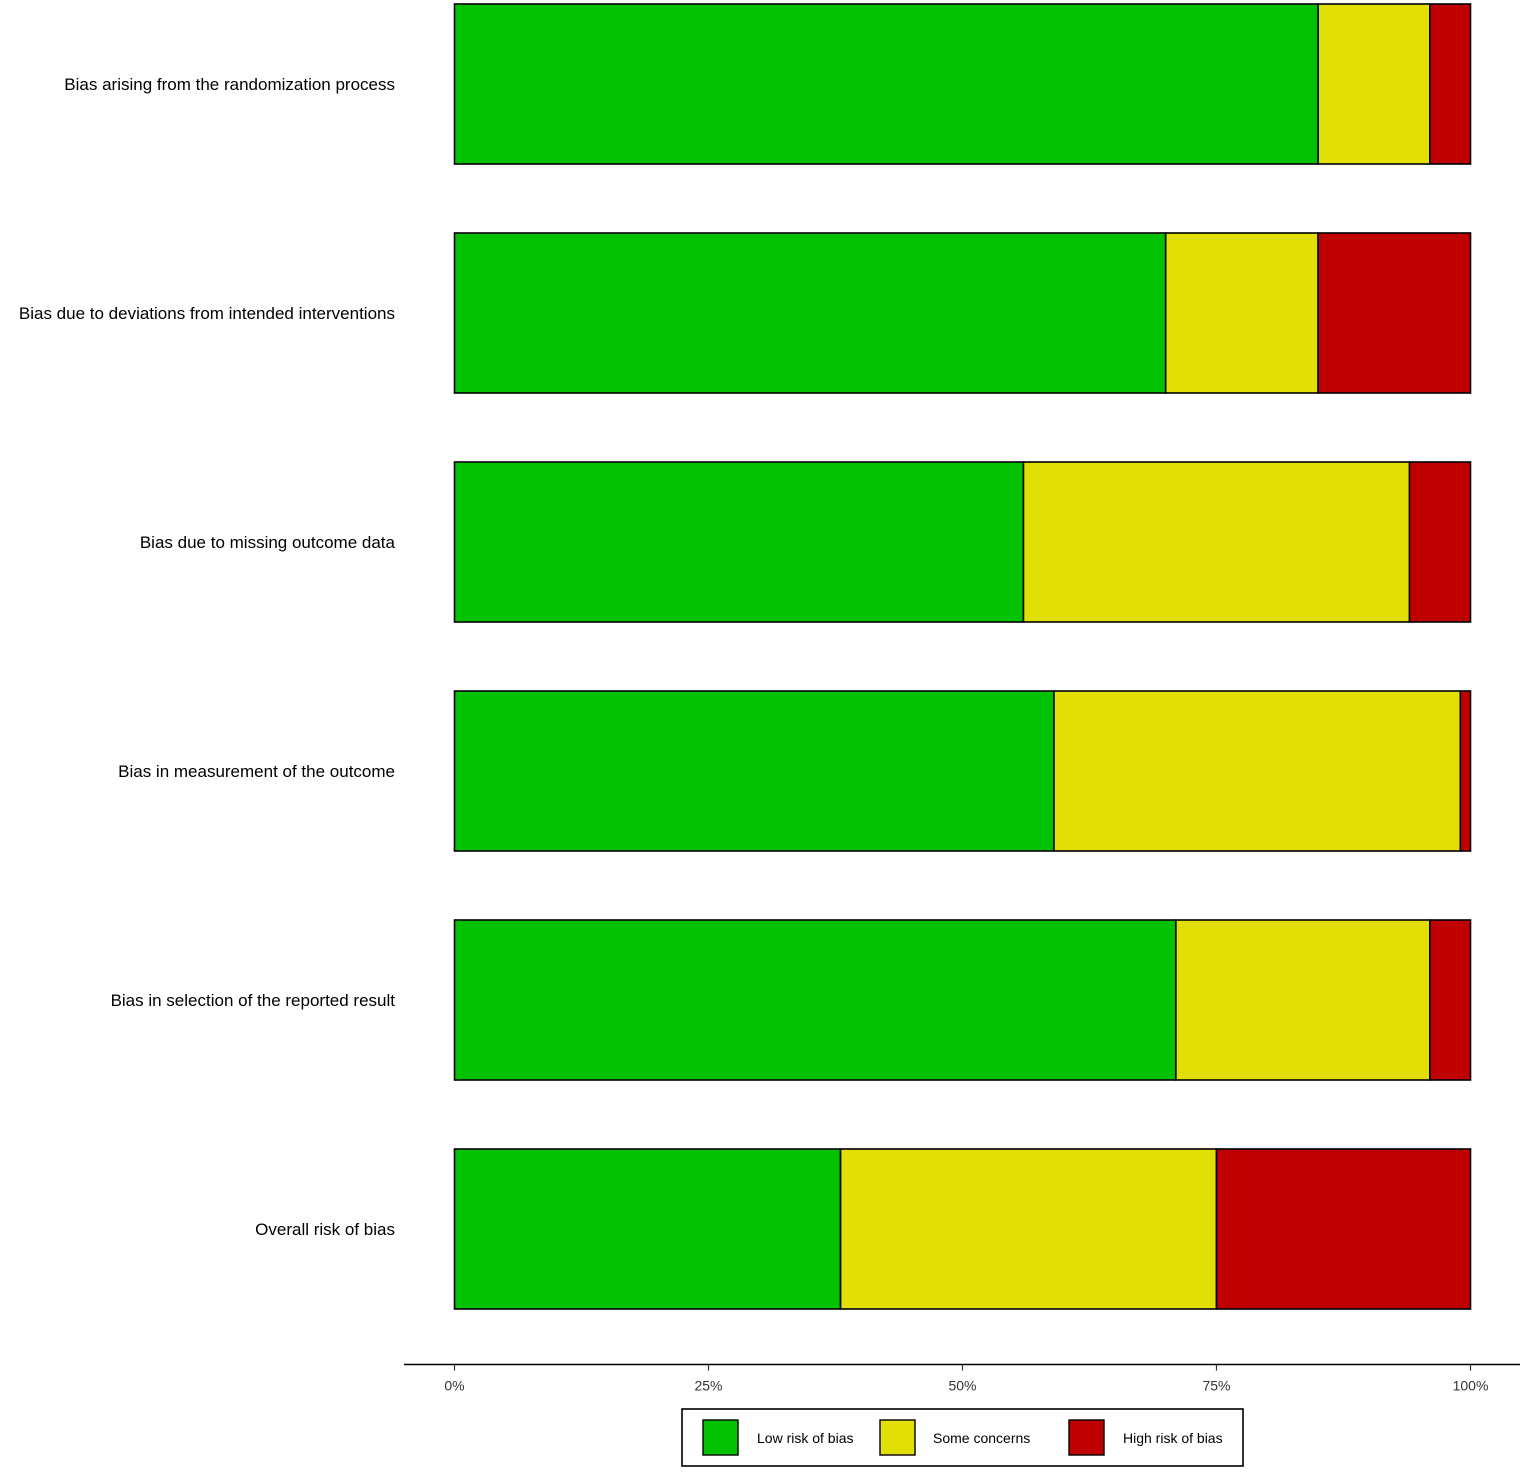 Image resolution: width=1524 pixels, height=1475 pixels. I want to click on x-tick-label-1: 0%, so click(454, 1386).